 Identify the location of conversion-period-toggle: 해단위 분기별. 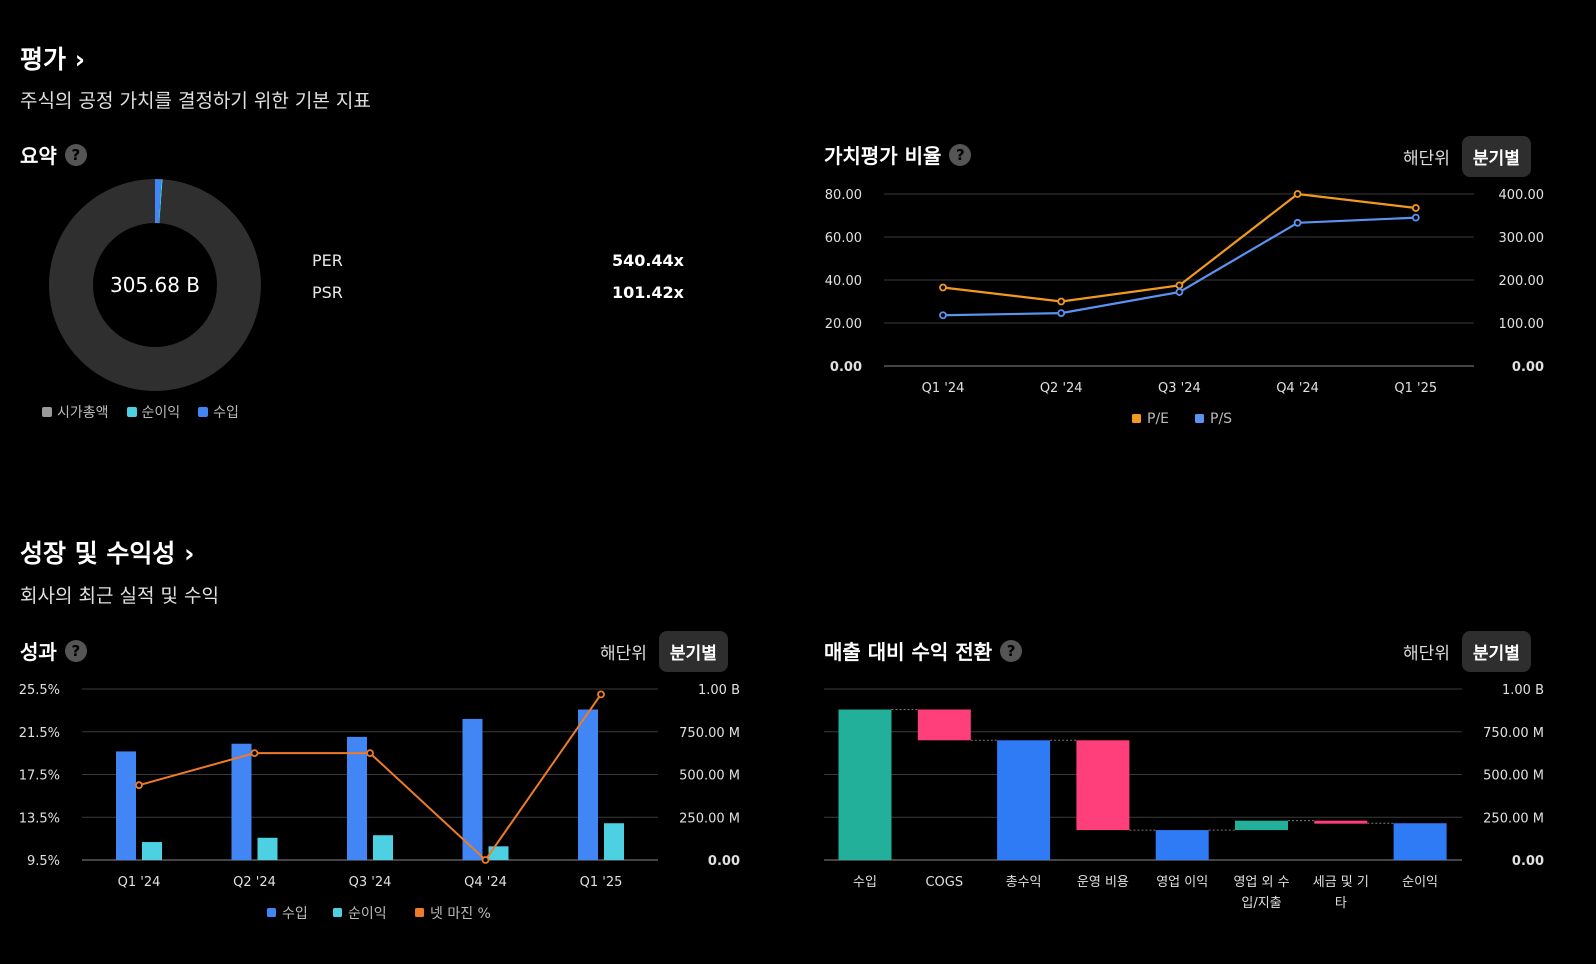
(1467, 651).